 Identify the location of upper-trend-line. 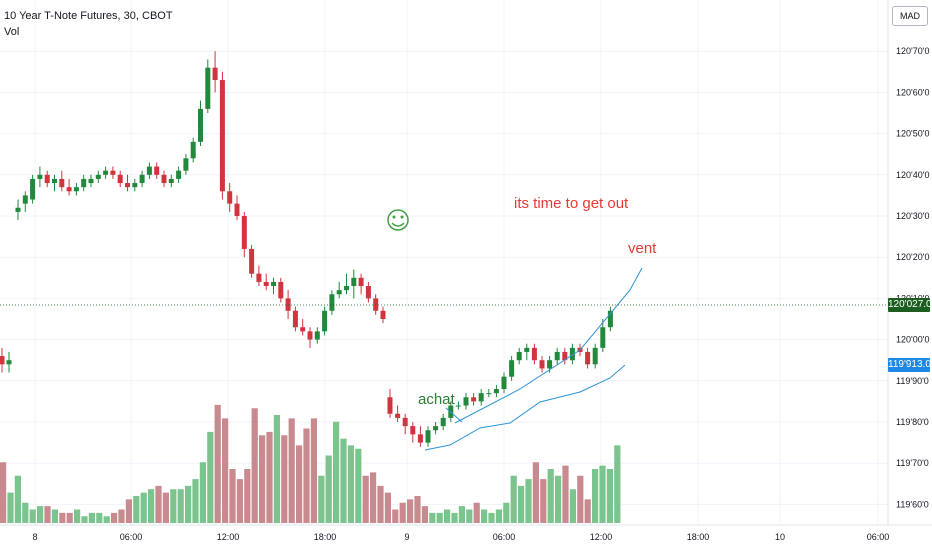
(548, 345).